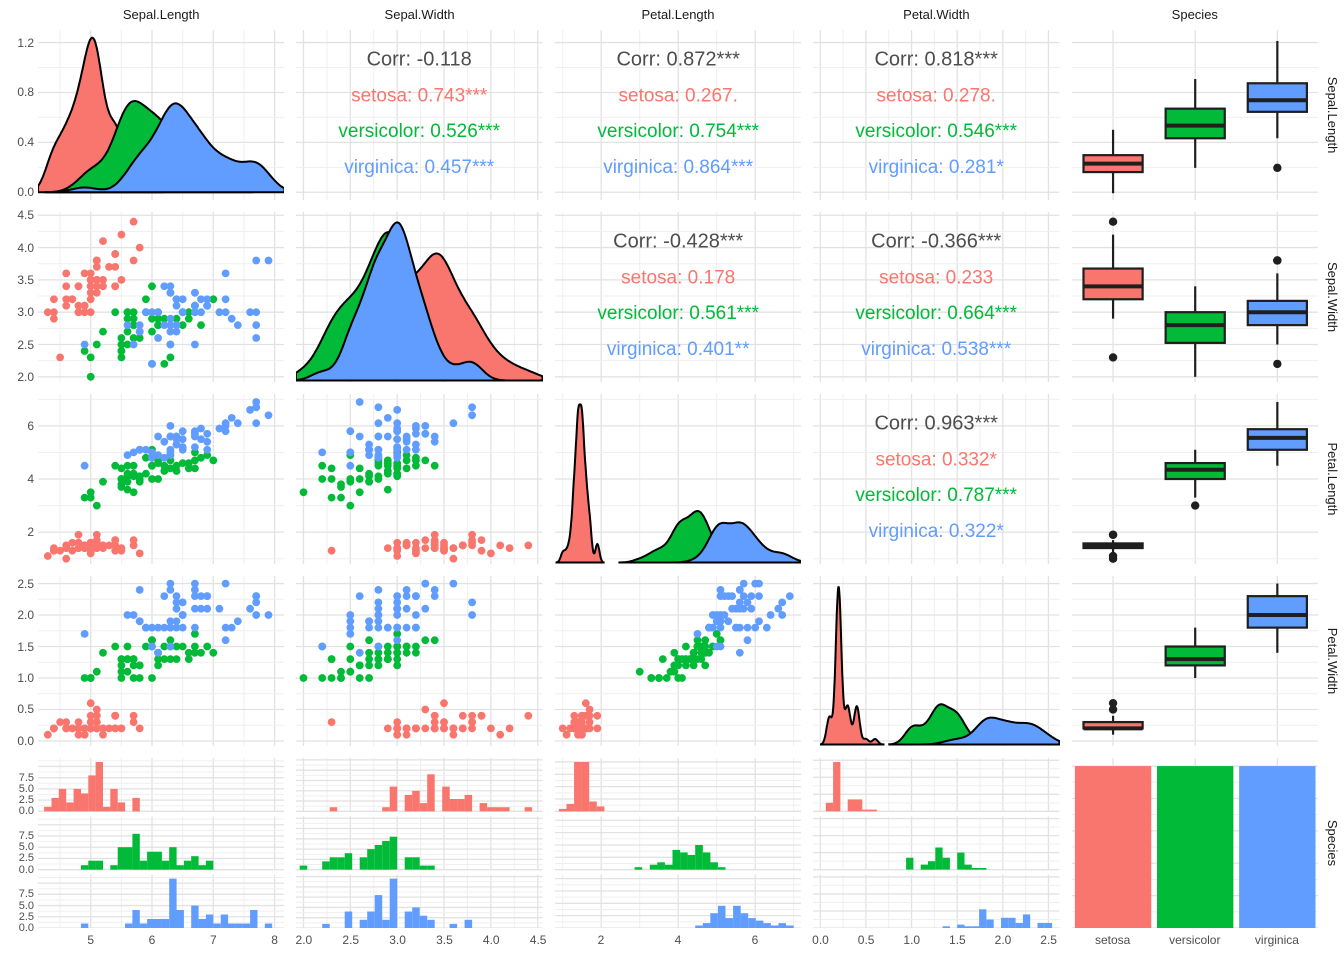  What do you see at coordinates (30, 532) in the screenshot?
I see `y-tick-label: 2` at bounding box center [30, 532].